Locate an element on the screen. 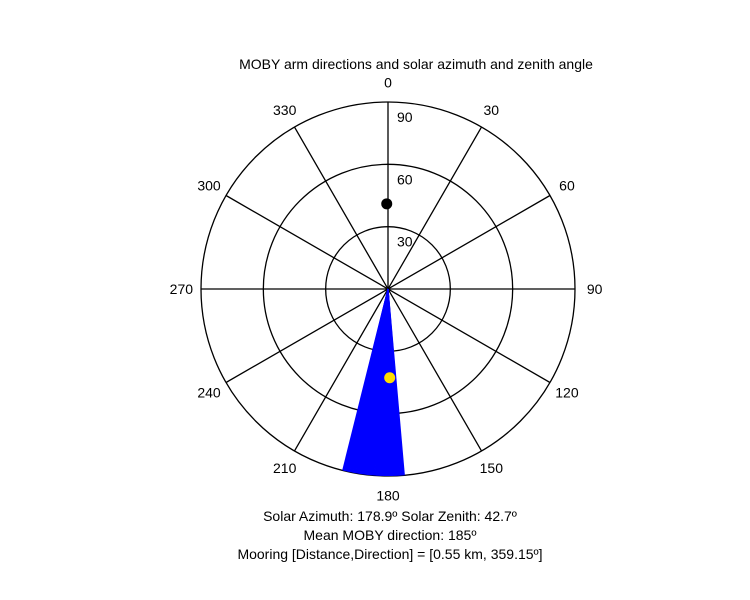 The height and width of the screenshot is (600, 750). radial-label-60: 60 is located at coordinates (405, 179).